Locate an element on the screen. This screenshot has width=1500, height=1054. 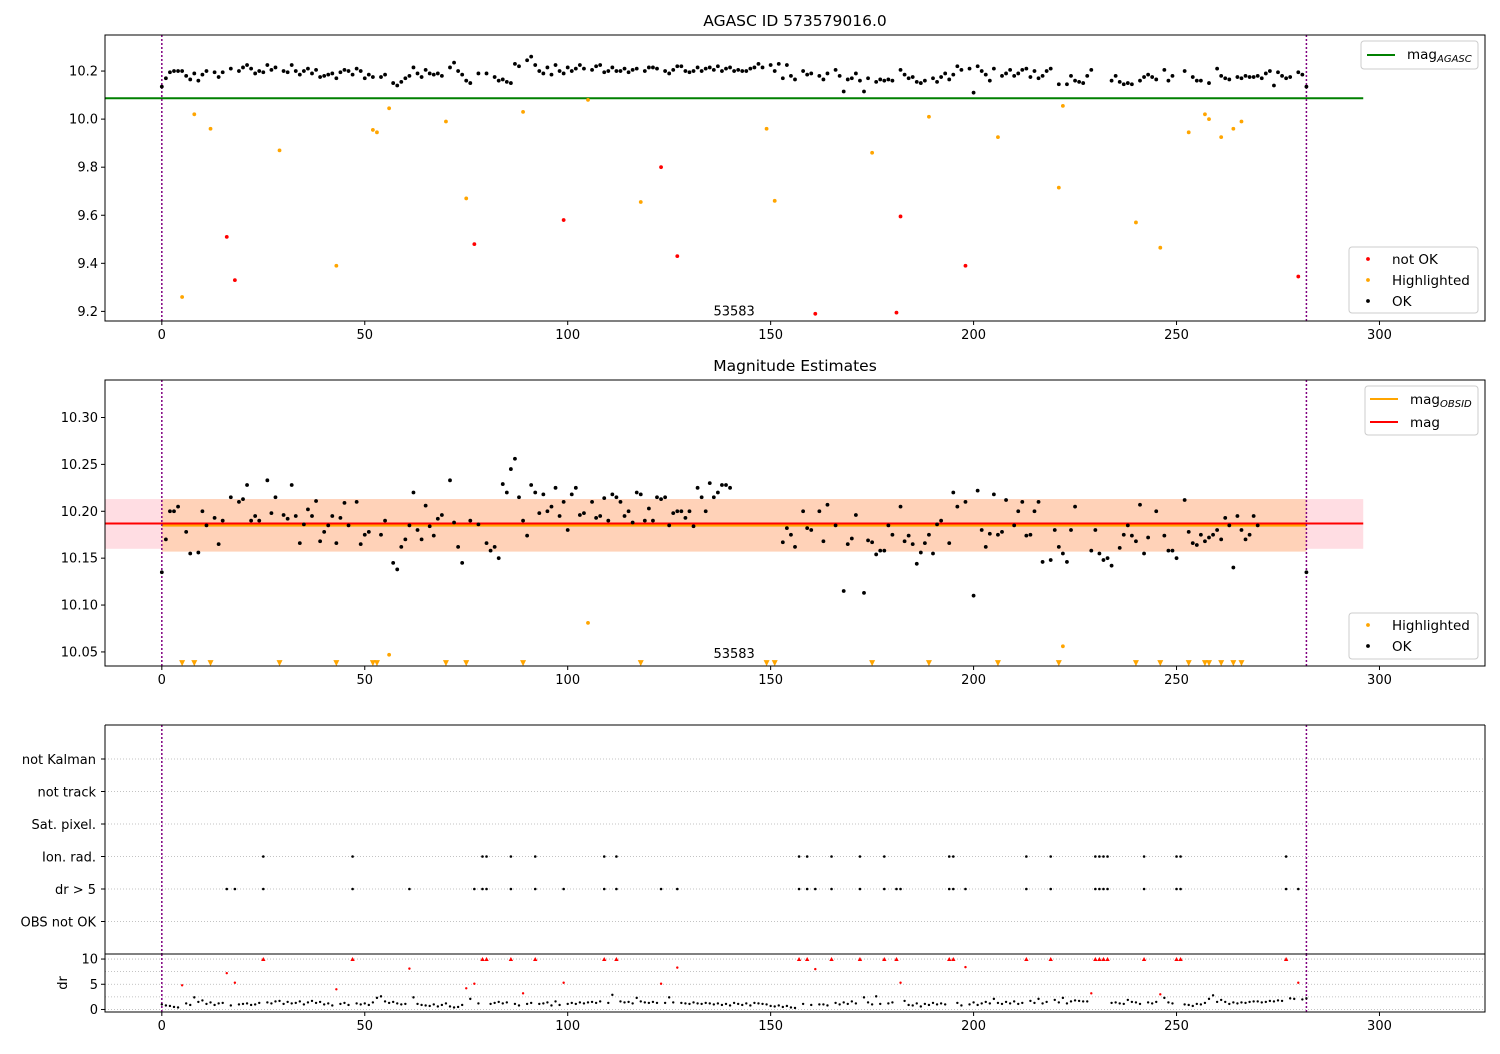
x-tick-label: 150 is located at coordinates (770, 335).